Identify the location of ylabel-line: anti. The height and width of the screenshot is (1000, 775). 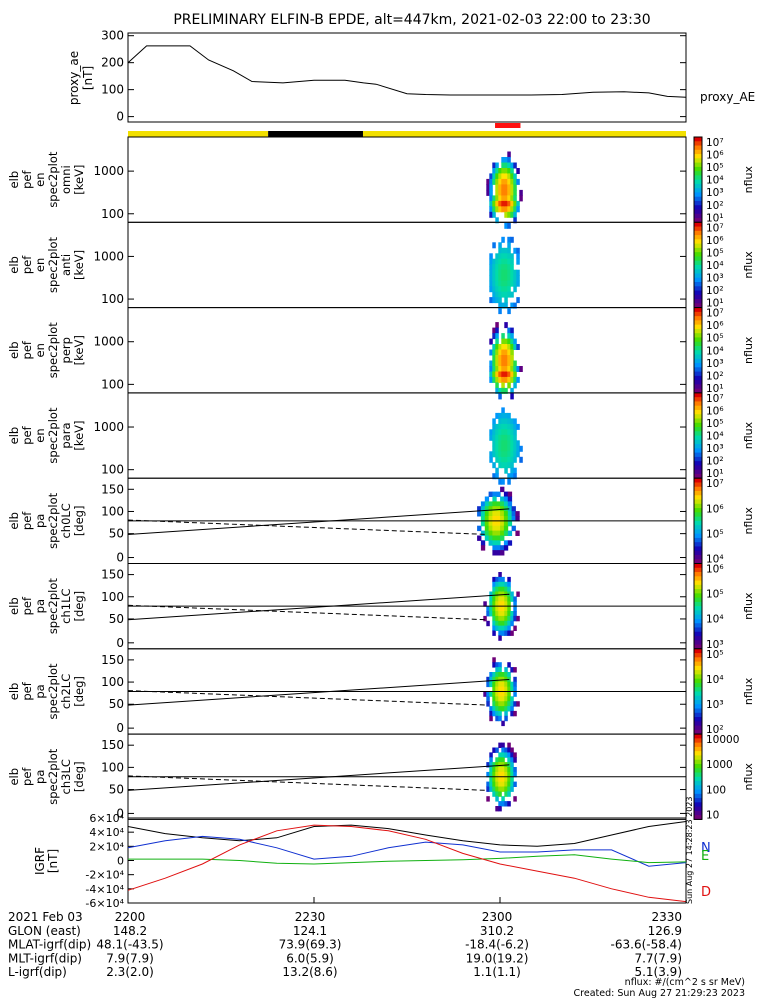
(66, 265).